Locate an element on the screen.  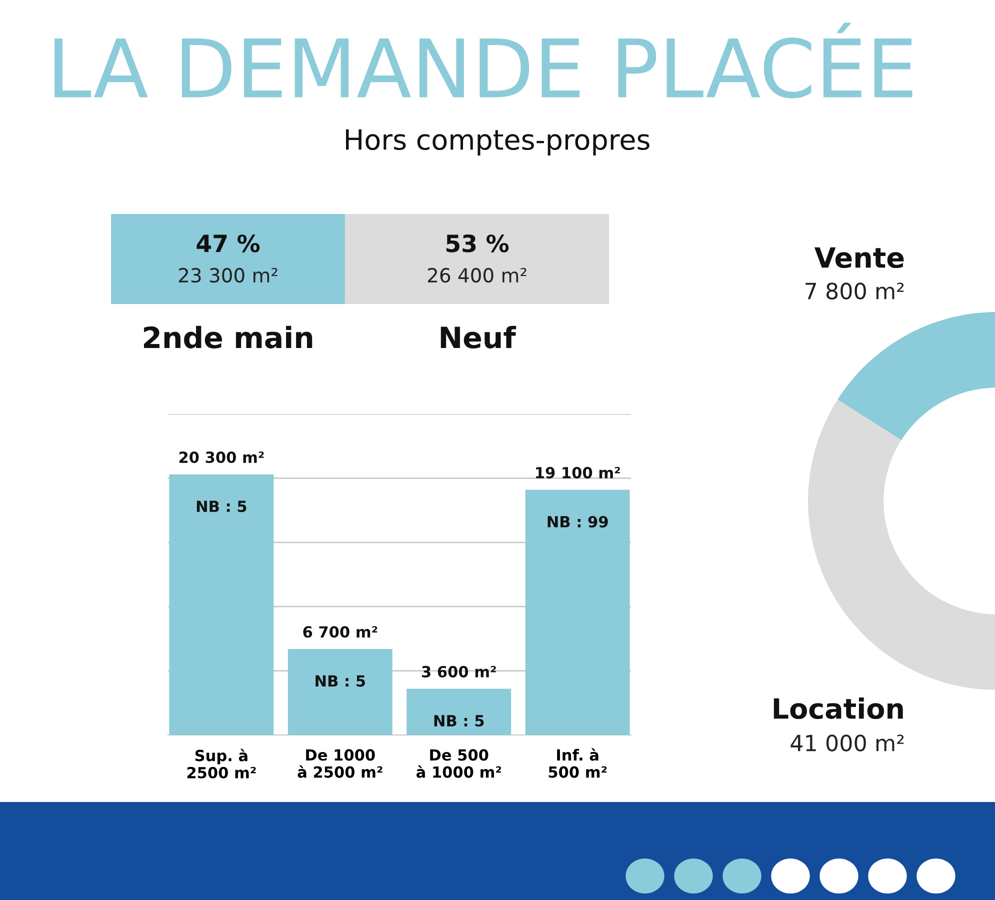
data-label: 7 800 m² is located at coordinates (855, 291).